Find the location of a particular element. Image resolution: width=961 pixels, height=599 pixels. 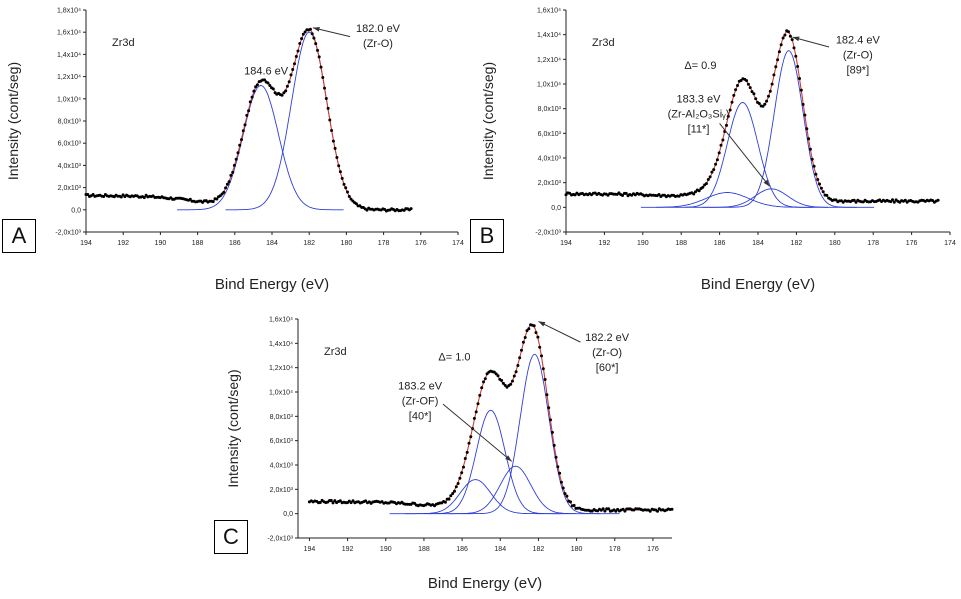

annotation-text: [11*] is located at coordinates (699, 130).